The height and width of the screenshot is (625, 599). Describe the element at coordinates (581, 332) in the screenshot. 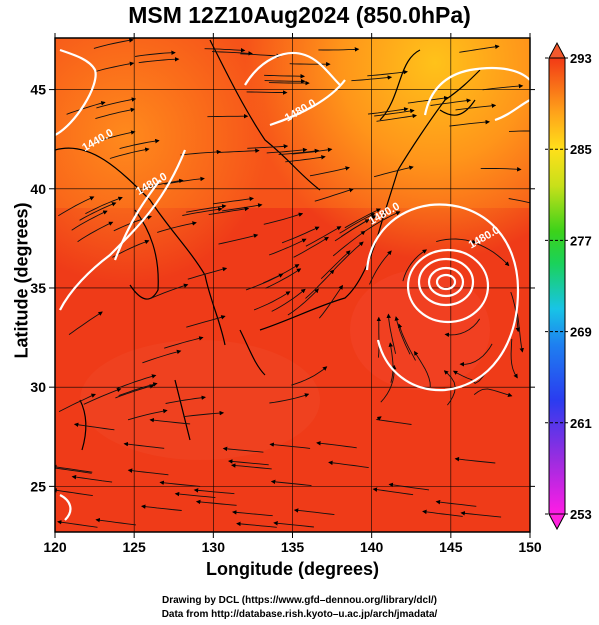

I see `colorbar-tick-label: 269` at that location.